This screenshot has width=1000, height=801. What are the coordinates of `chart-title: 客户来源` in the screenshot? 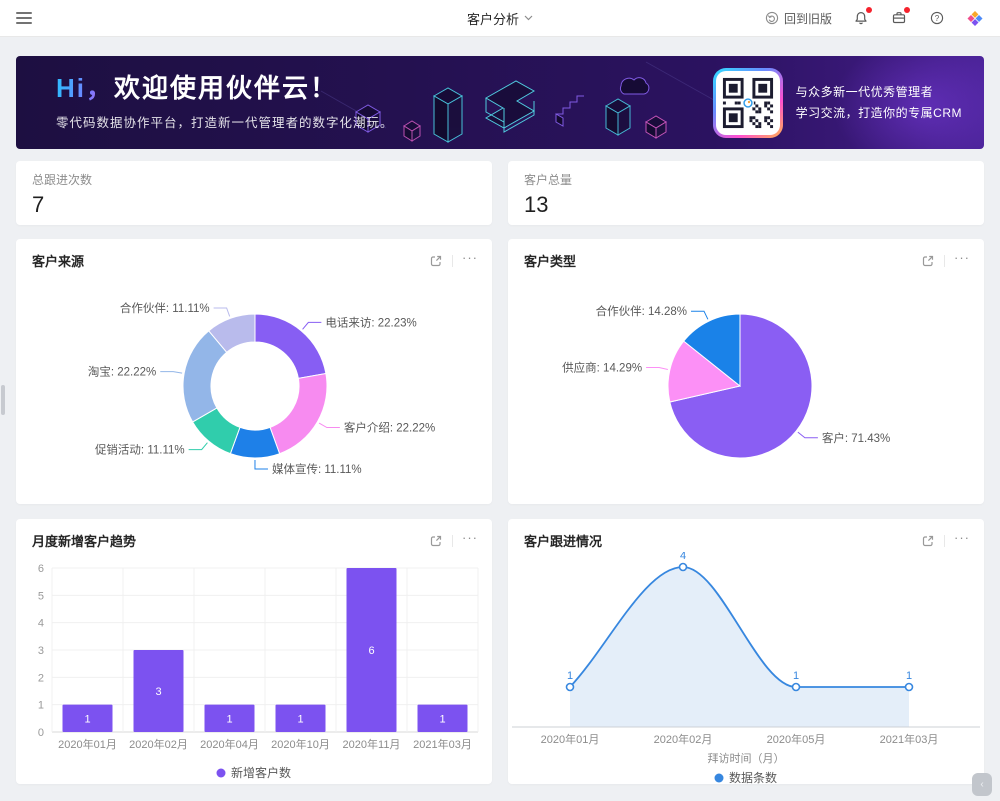 It's located at (58, 261).